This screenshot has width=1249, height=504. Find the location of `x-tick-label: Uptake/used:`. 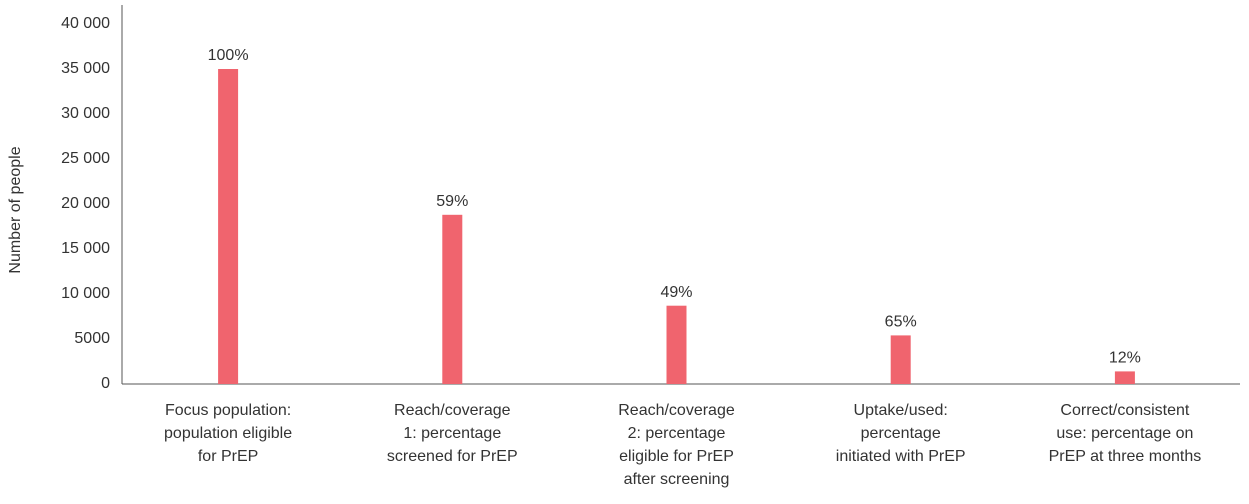

x-tick-label: Uptake/used: is located at coordinates (901, 410).